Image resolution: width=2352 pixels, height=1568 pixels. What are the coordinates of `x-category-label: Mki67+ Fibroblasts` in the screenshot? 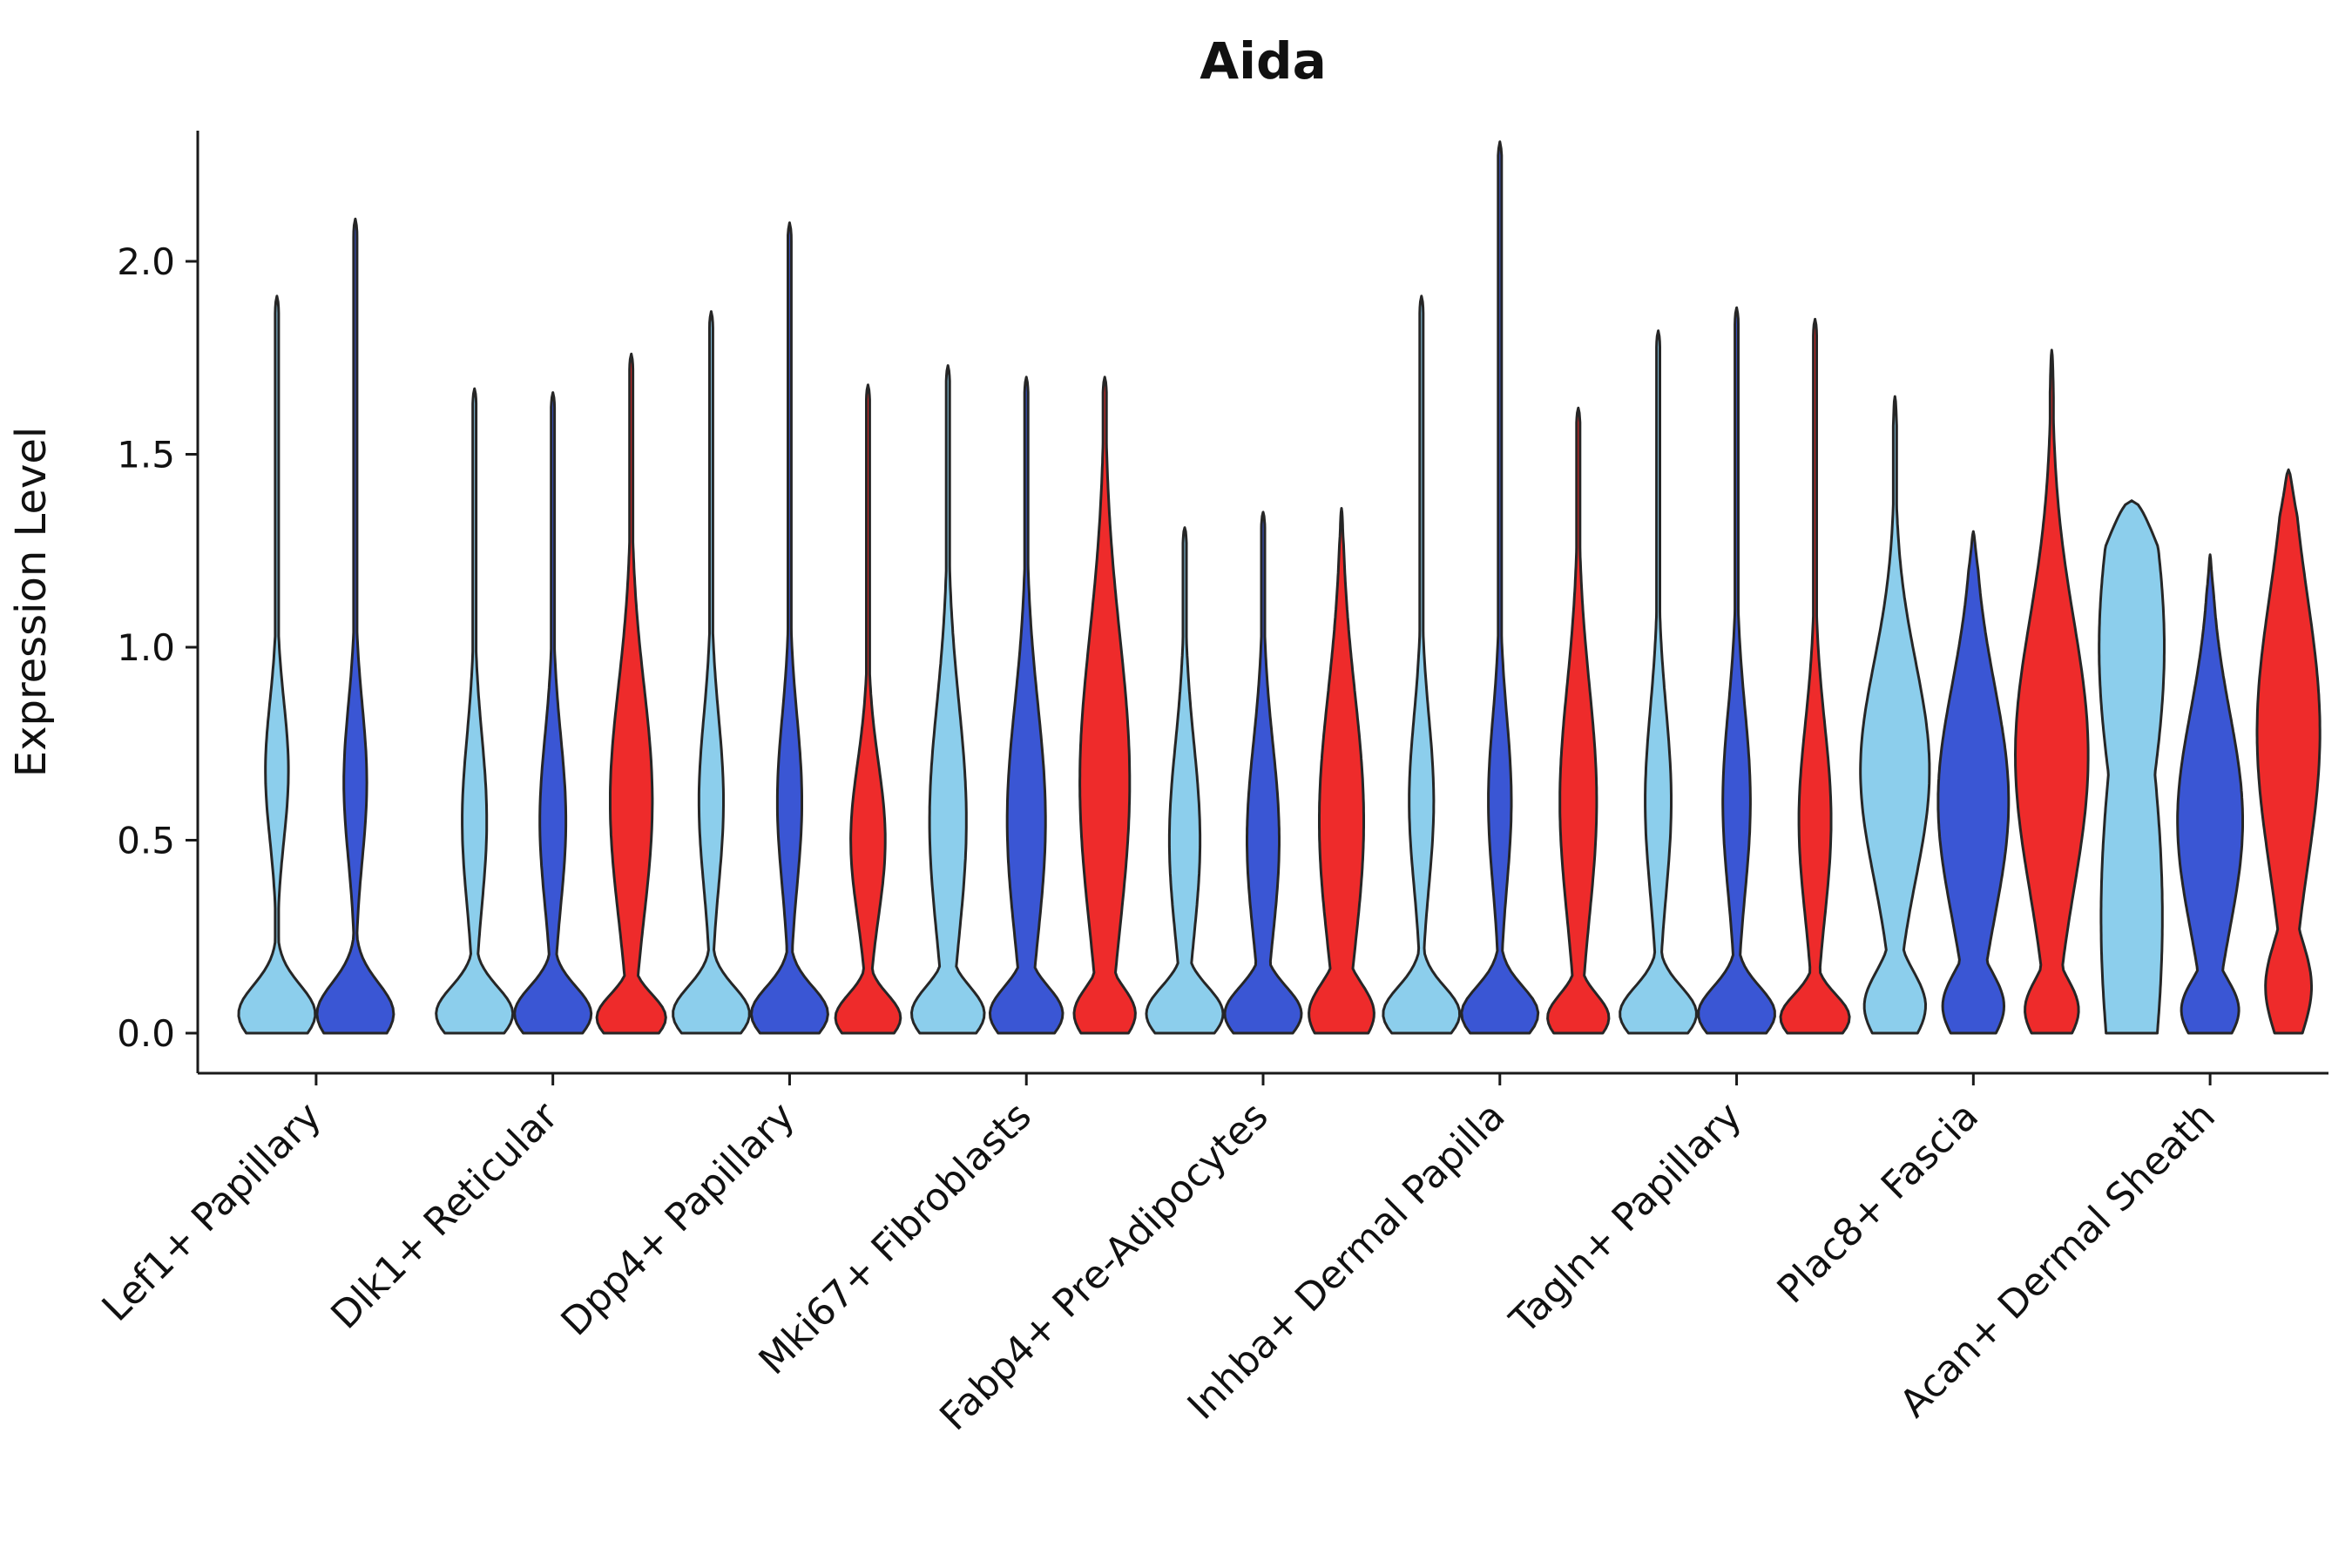 It's located at (896, 1238).